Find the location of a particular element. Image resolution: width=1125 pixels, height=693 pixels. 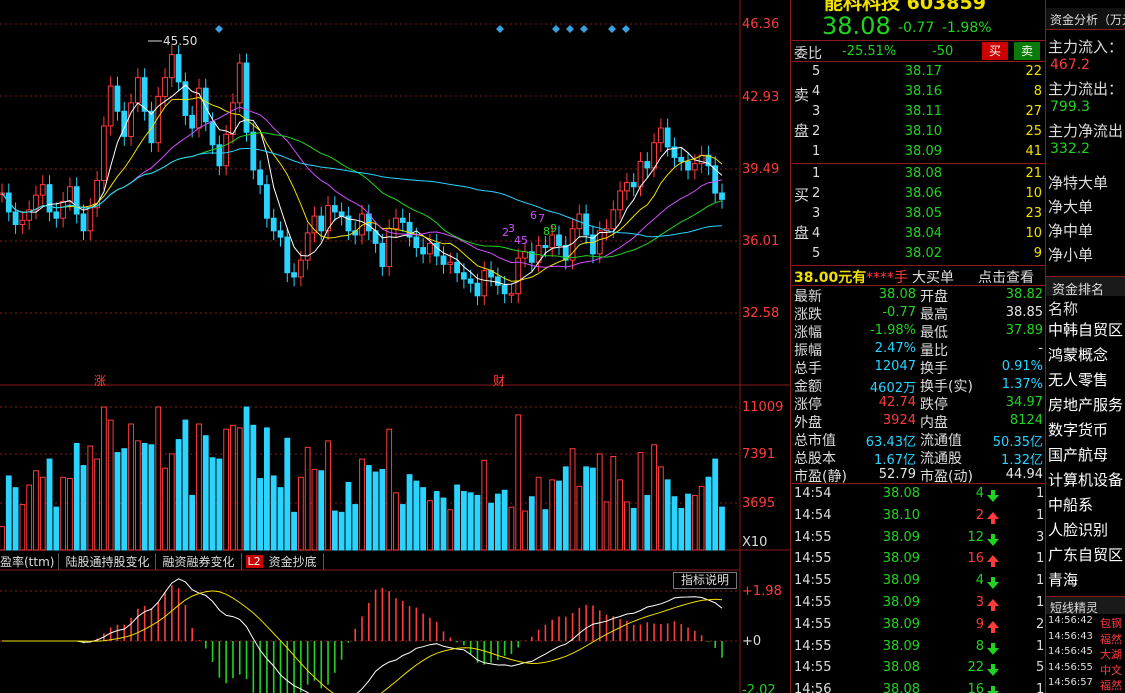

stat-value: 8124 is located at coordinates (1026, 420).